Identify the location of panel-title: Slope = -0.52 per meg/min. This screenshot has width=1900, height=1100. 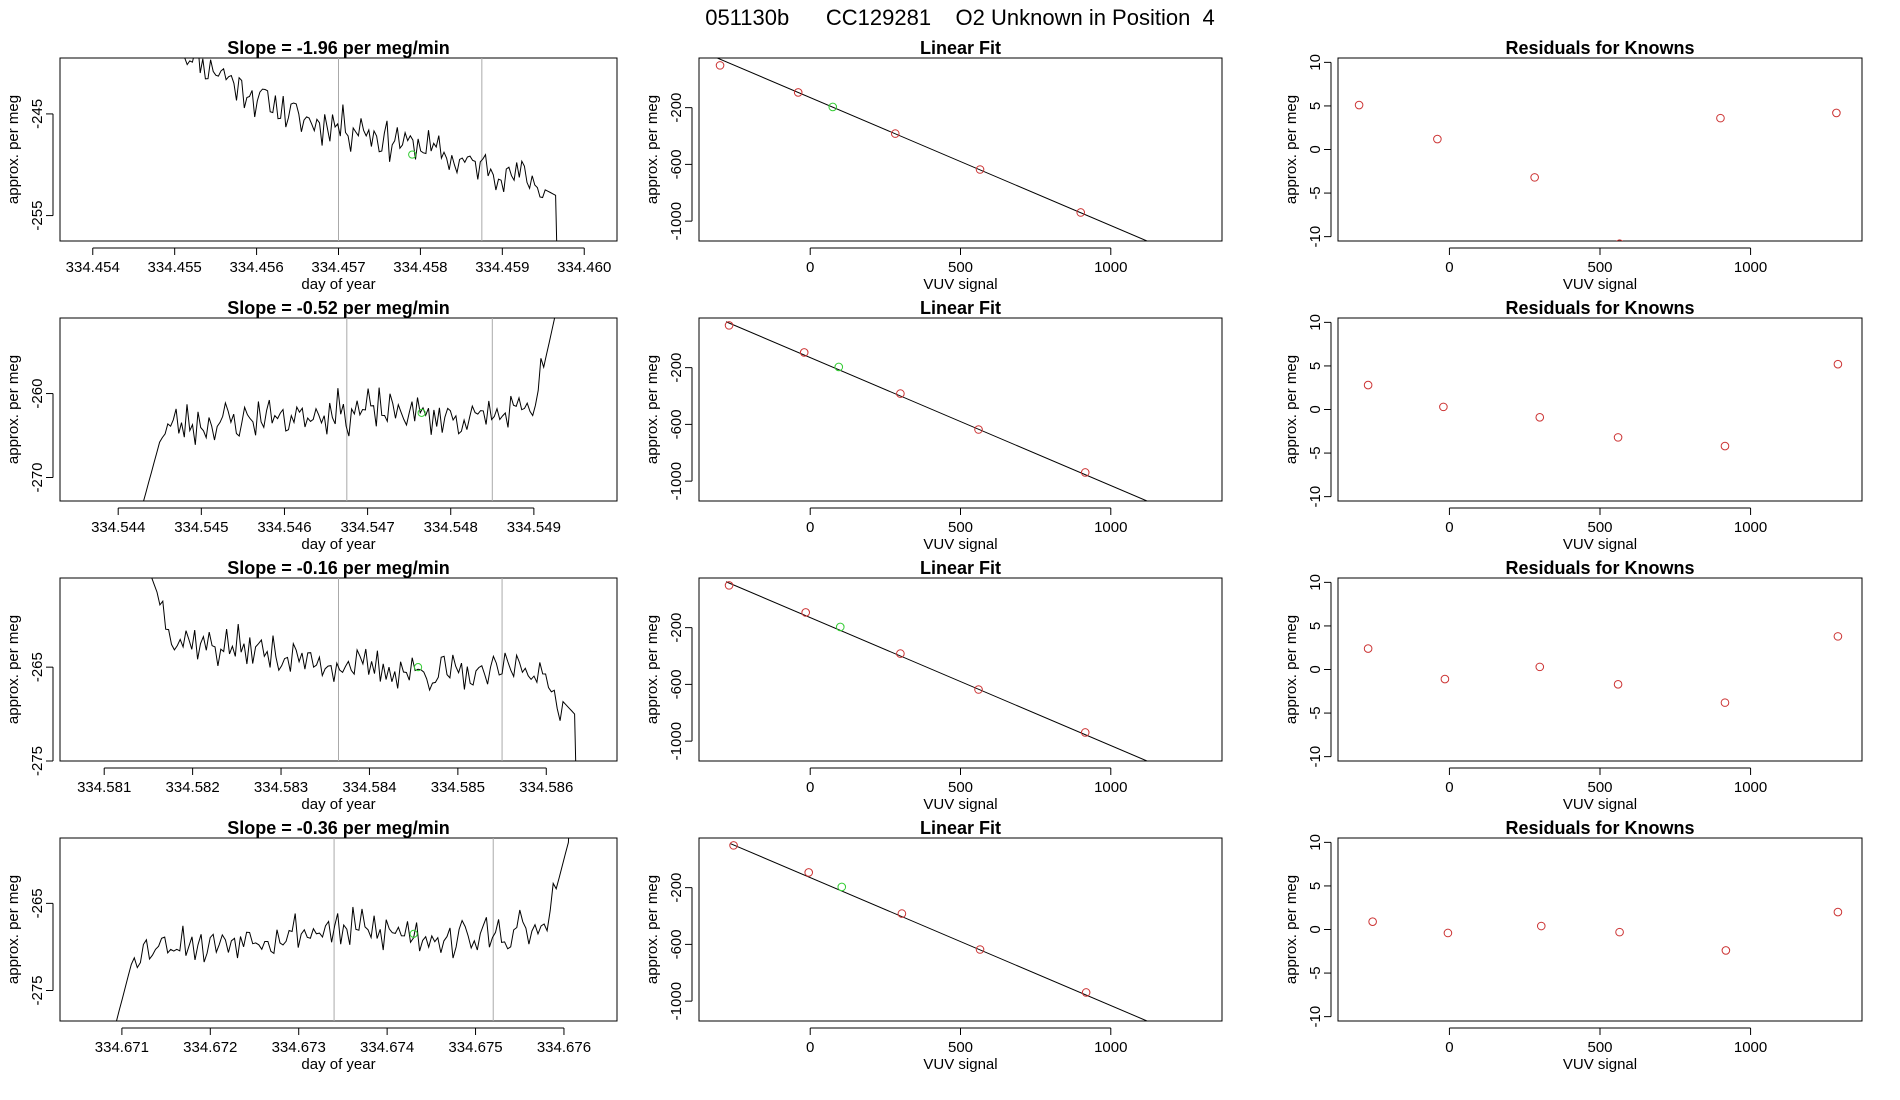
(338, 308).